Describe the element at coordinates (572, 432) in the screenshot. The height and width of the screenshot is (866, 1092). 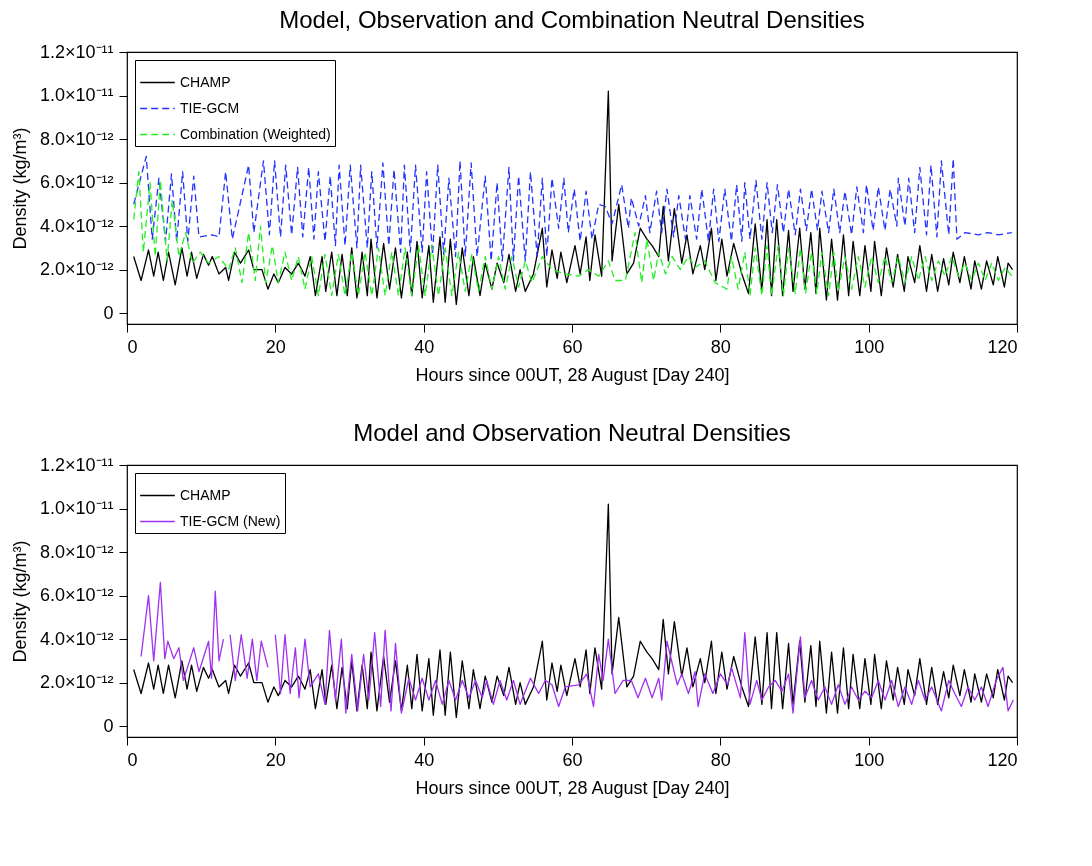
I see `chart-title: Model and Observation Neutral Densities` at that location.